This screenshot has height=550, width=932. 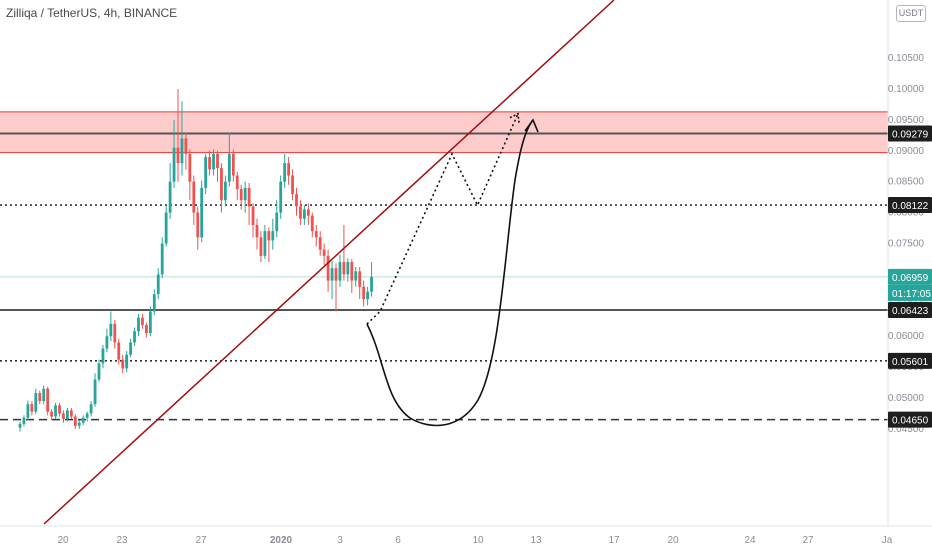 I want to click on x-tick-label-10: 24, so click(x=750, y=540).